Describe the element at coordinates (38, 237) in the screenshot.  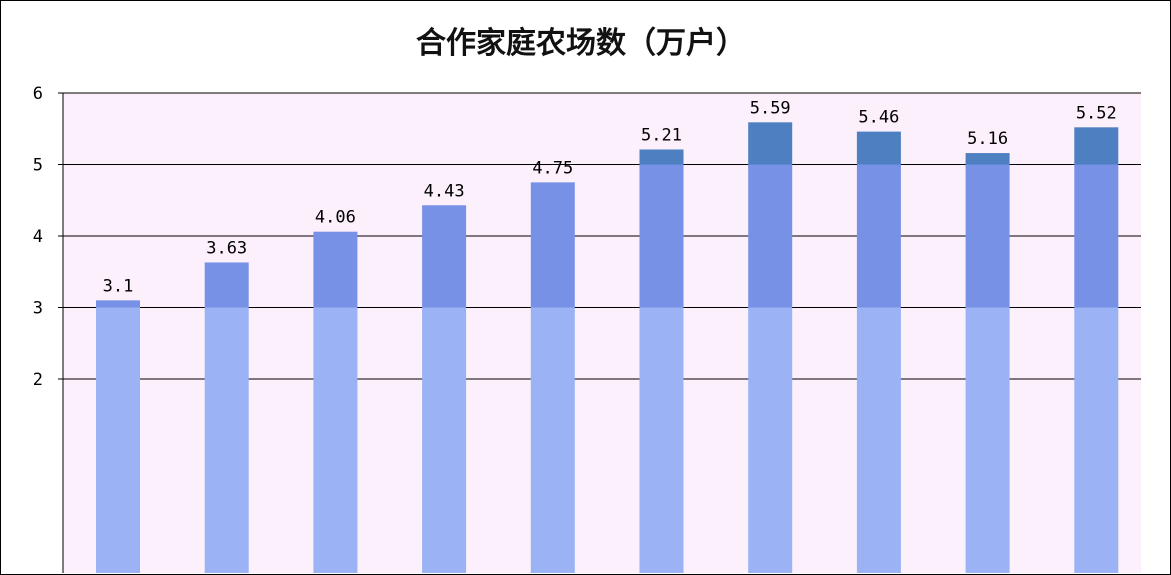
I see `y-tick-label: 4` at that location.